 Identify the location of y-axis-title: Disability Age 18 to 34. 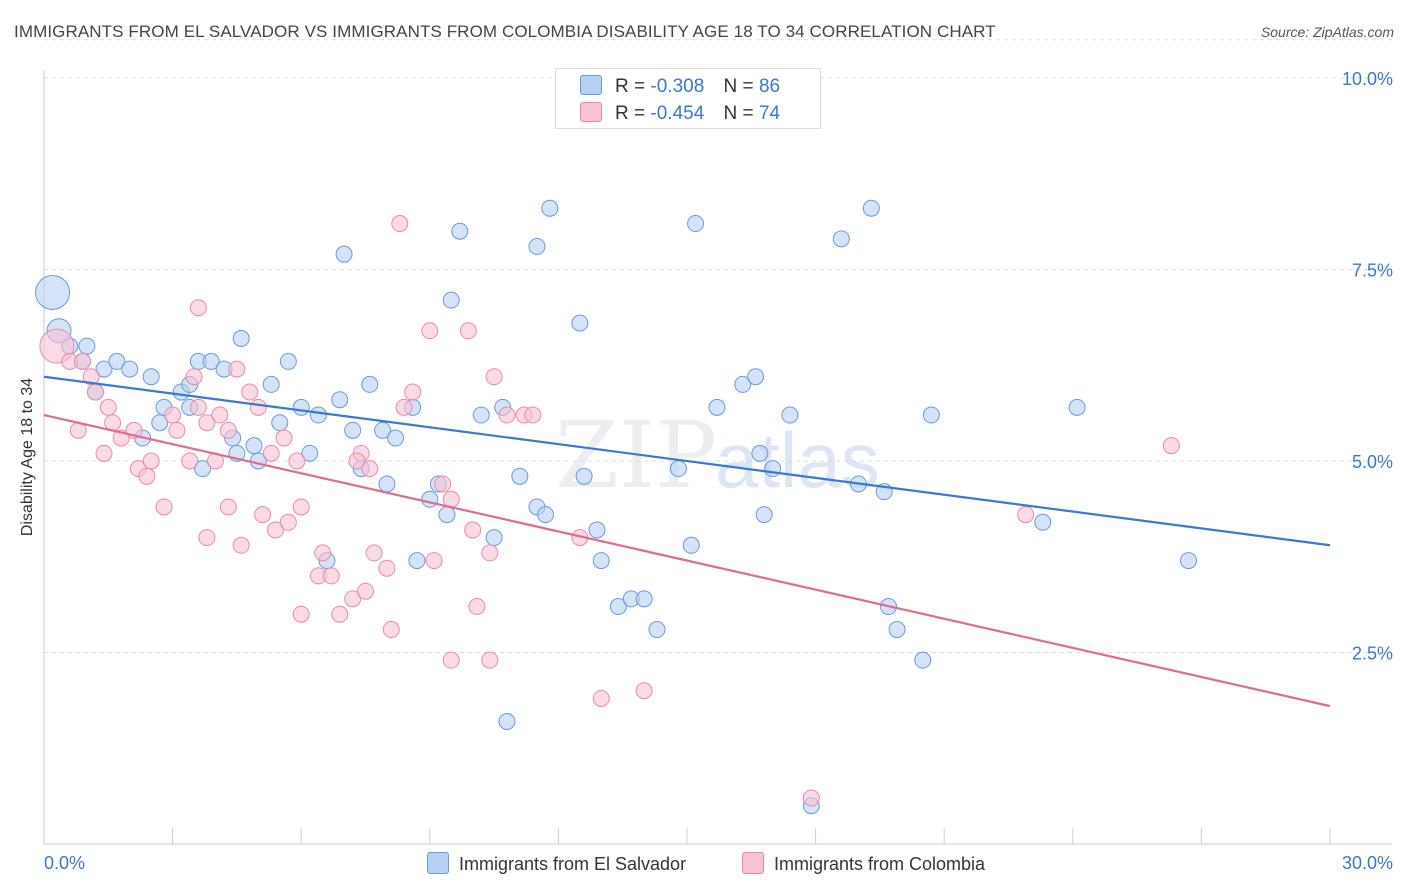
(27, 457).